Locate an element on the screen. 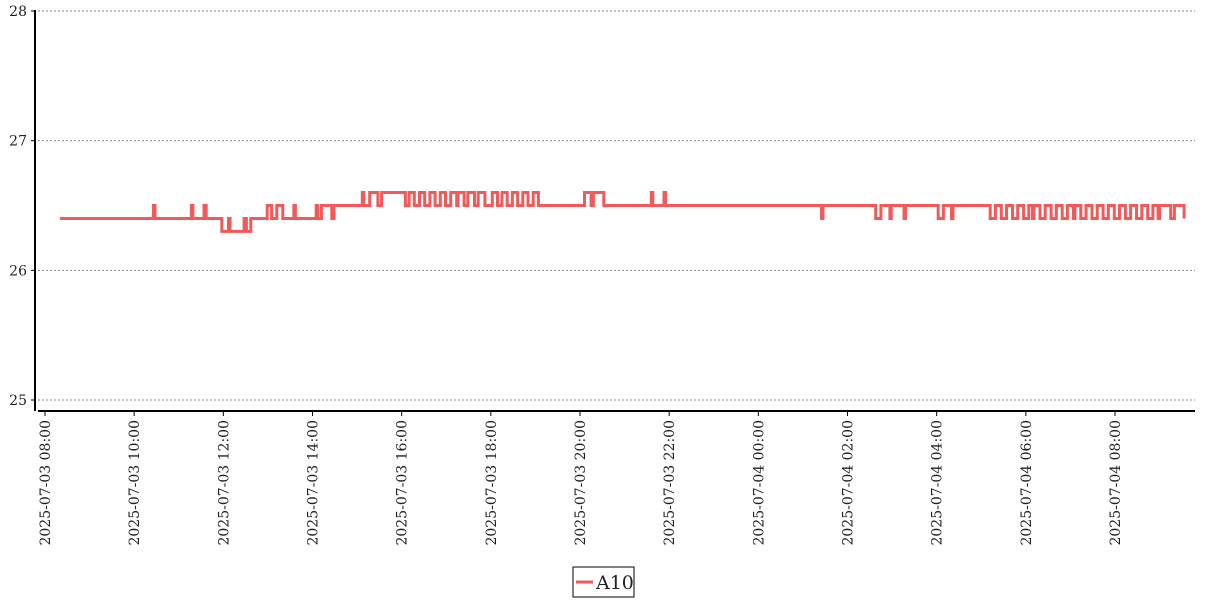 The image size is (1207, 600). y-tick-label: 25 is located at coordinates (18, 401).